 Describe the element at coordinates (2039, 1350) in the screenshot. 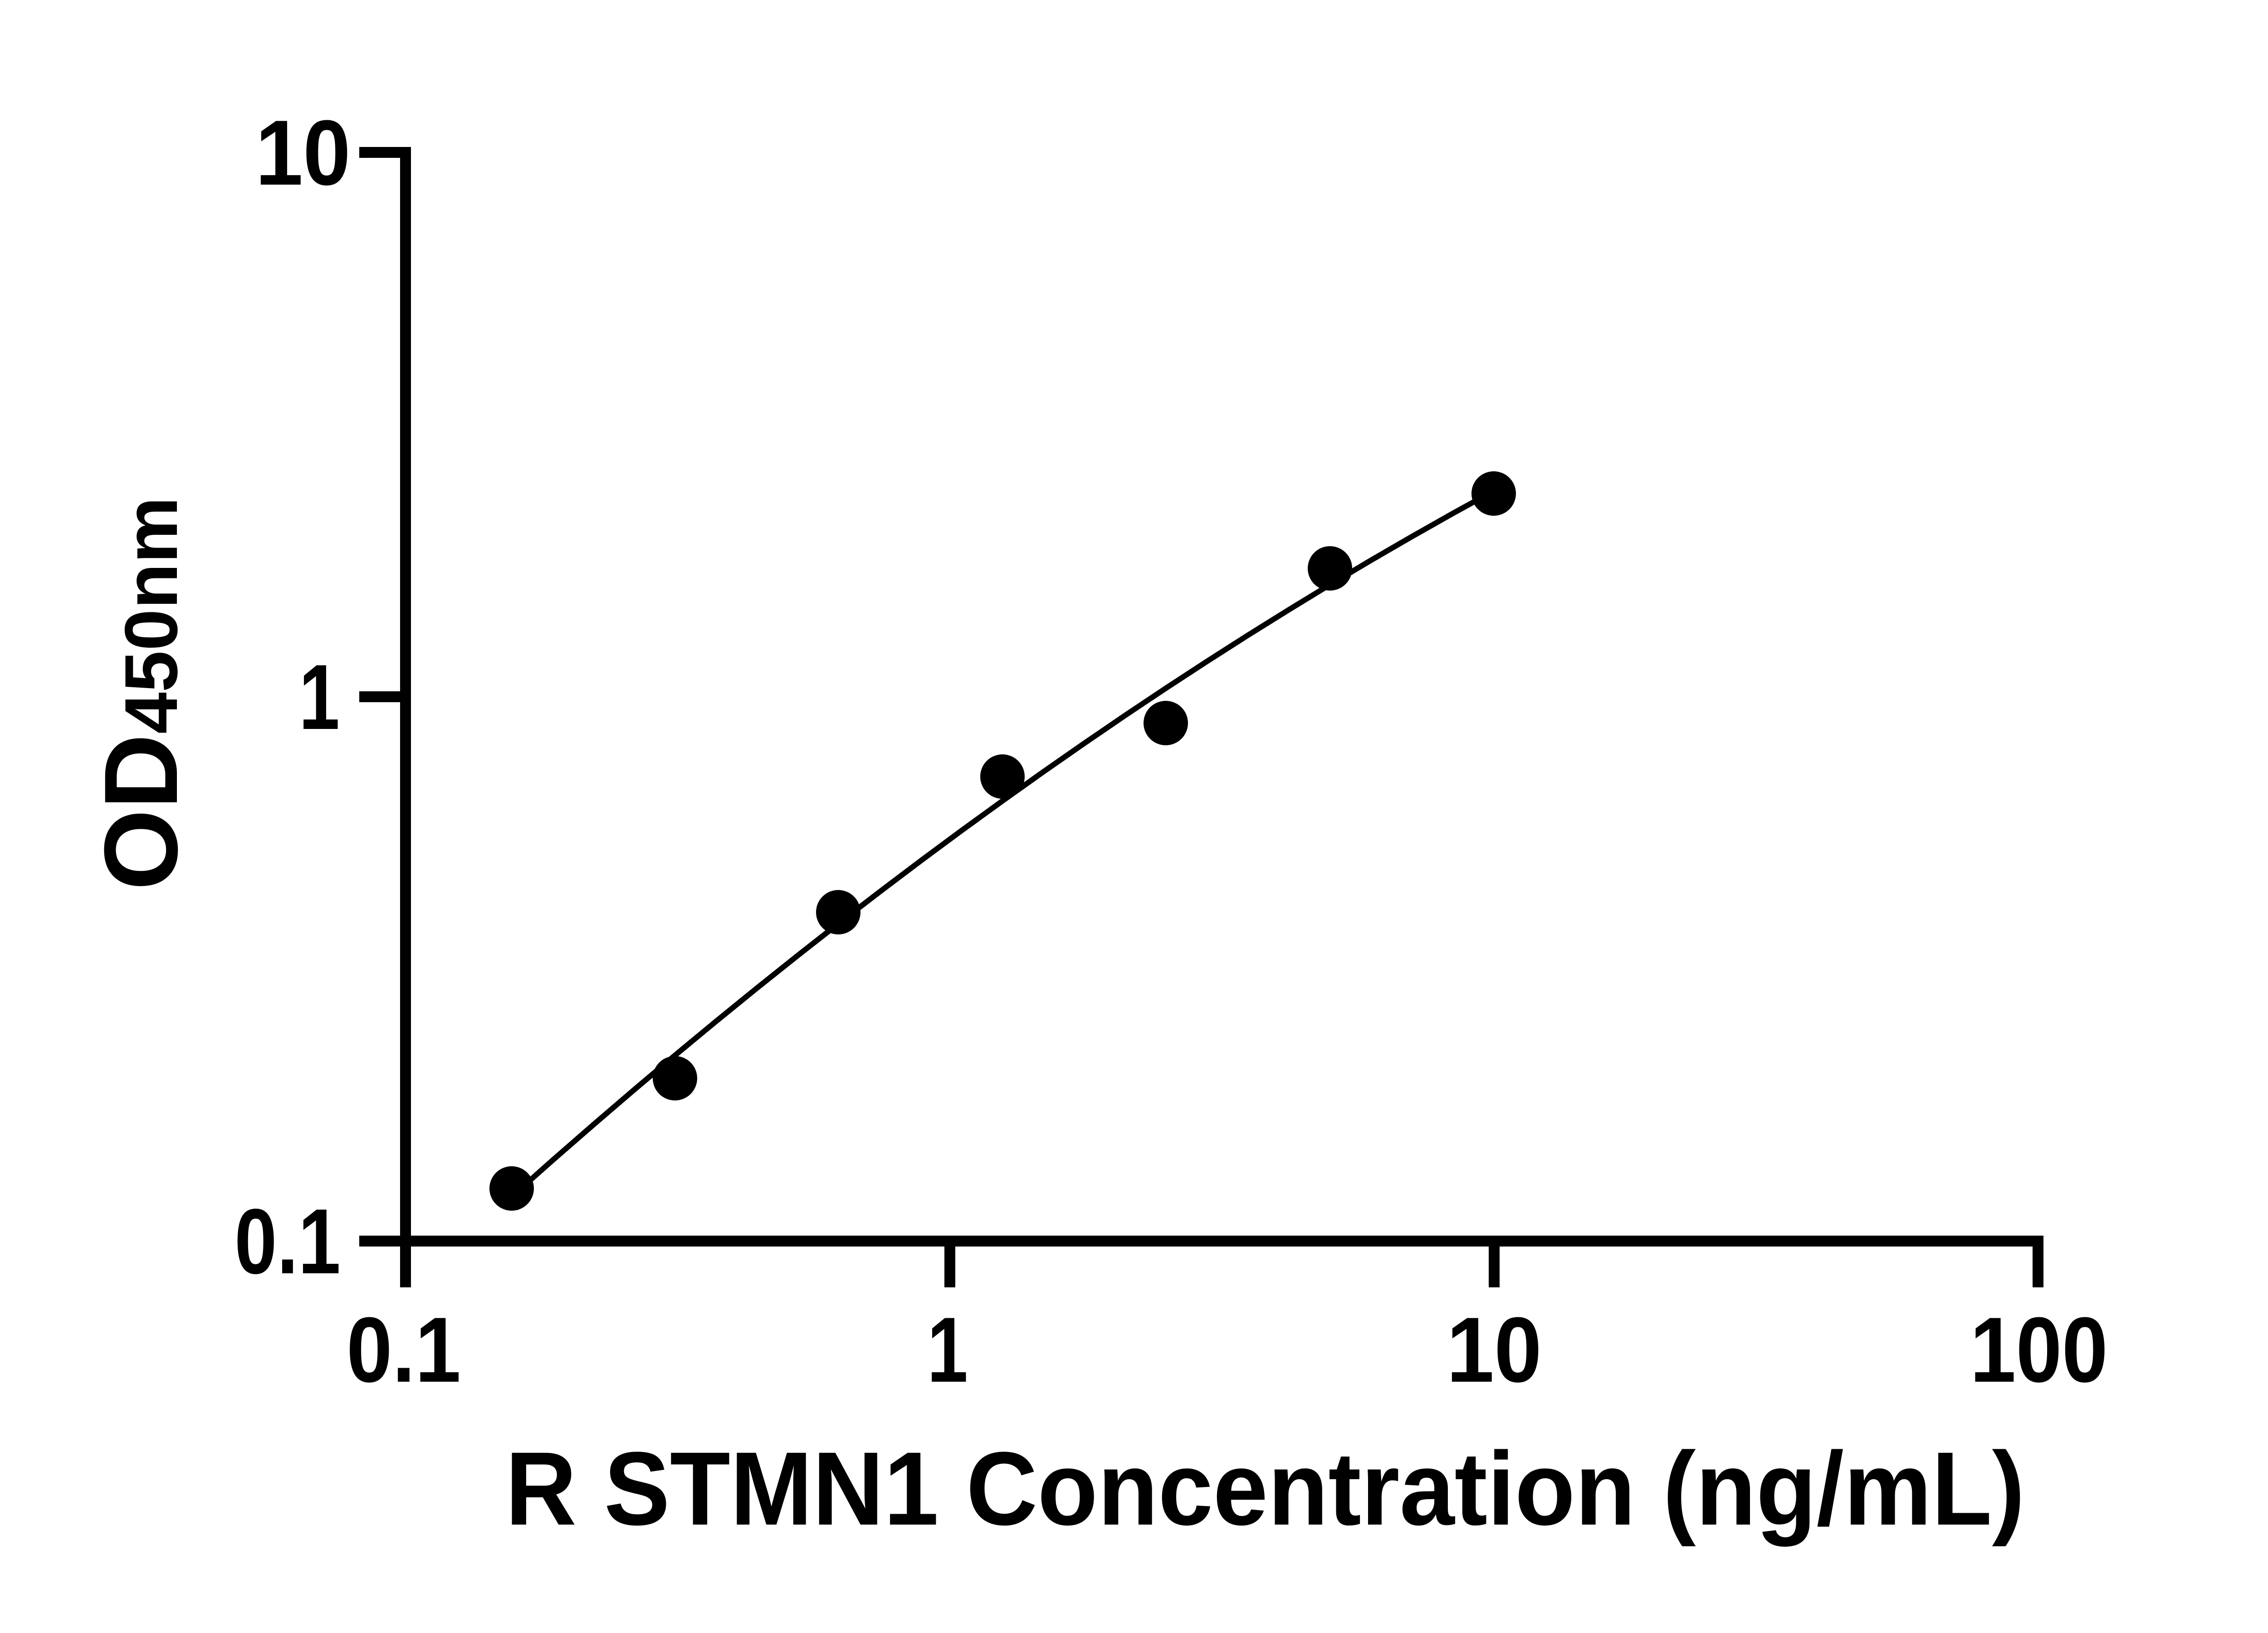

I see `svg-text: 100` at that location.